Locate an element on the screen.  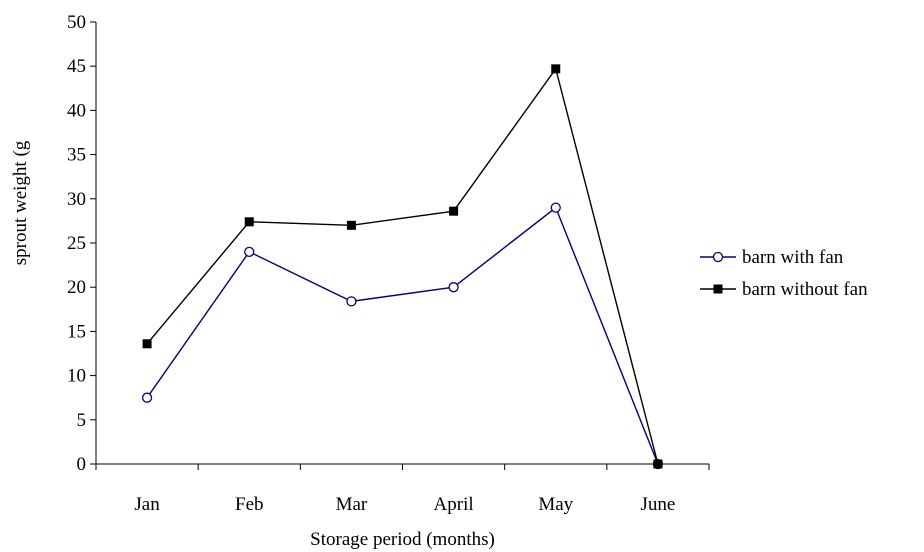
y-tick-label: 40 is located at coordinates (76, 110).